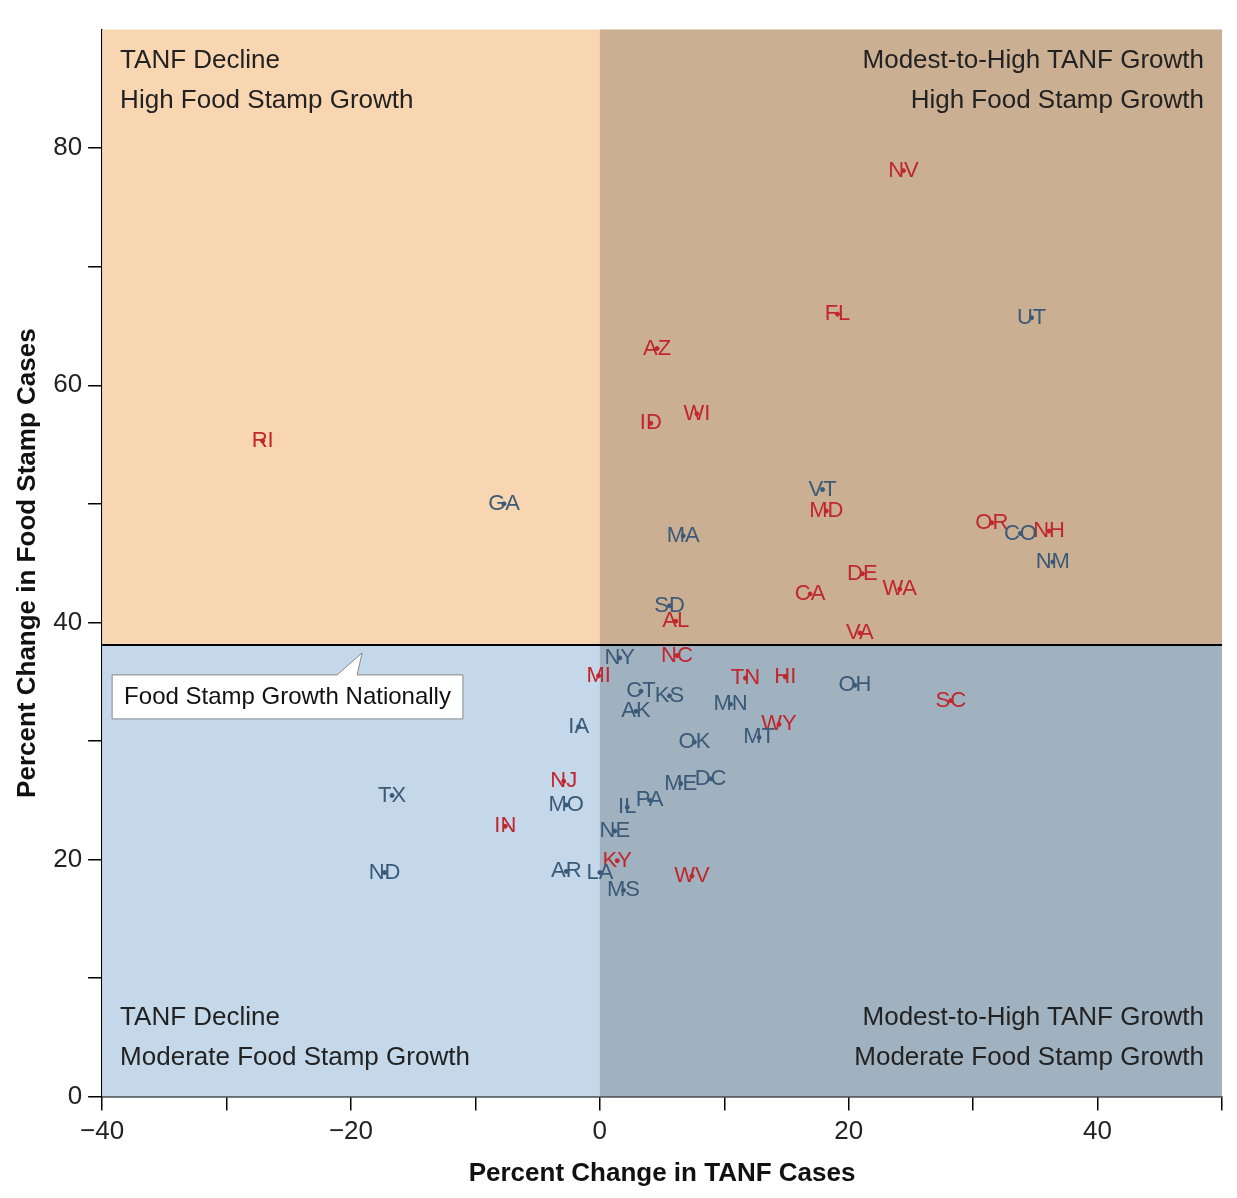 The width and height of the screenshot is (1237, 1198). Describe the element at coordinates (697, 412) in the screenshot. I see `data-label: WI` at that location.